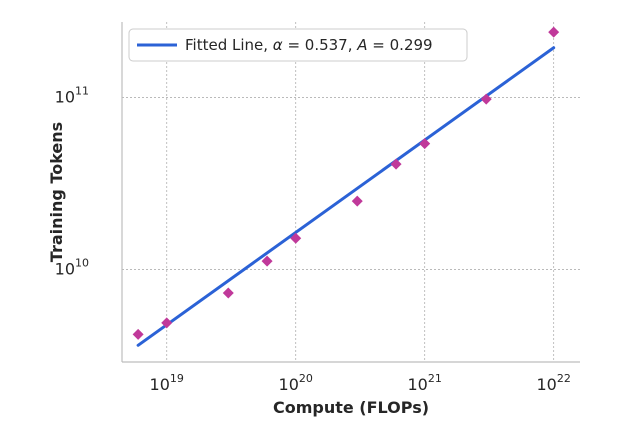 The image size is (630, 431). I want to click on x-tick-label-22: 1022, so click(553, 383).